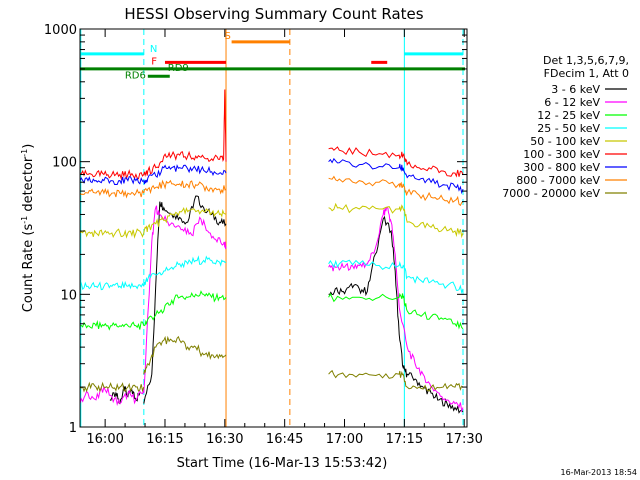 Image resolution: width=640 pixels, height=480 pixels. What do you see at coordinates (154, 61) in the screenshot?
I see `state-label-f: F` at bounding box center [154, 61].